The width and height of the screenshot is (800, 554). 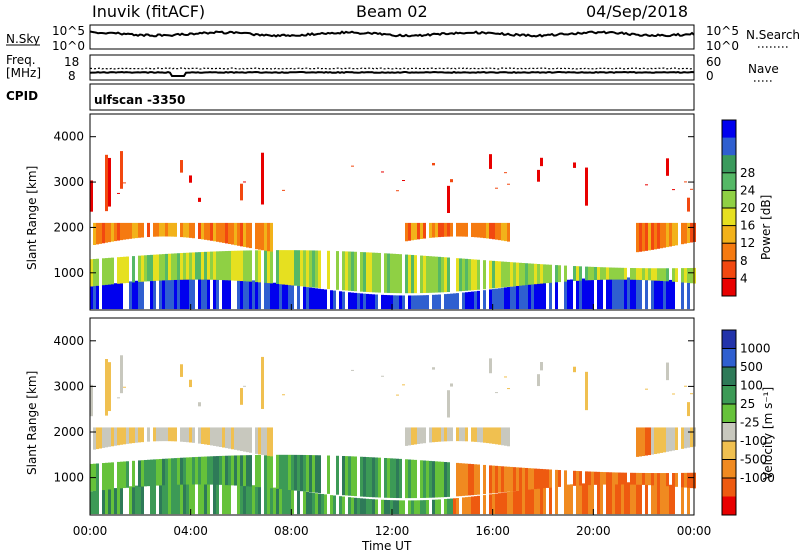 I want to click on colorbar-tick-label: 12, so click(x=747, y=243).